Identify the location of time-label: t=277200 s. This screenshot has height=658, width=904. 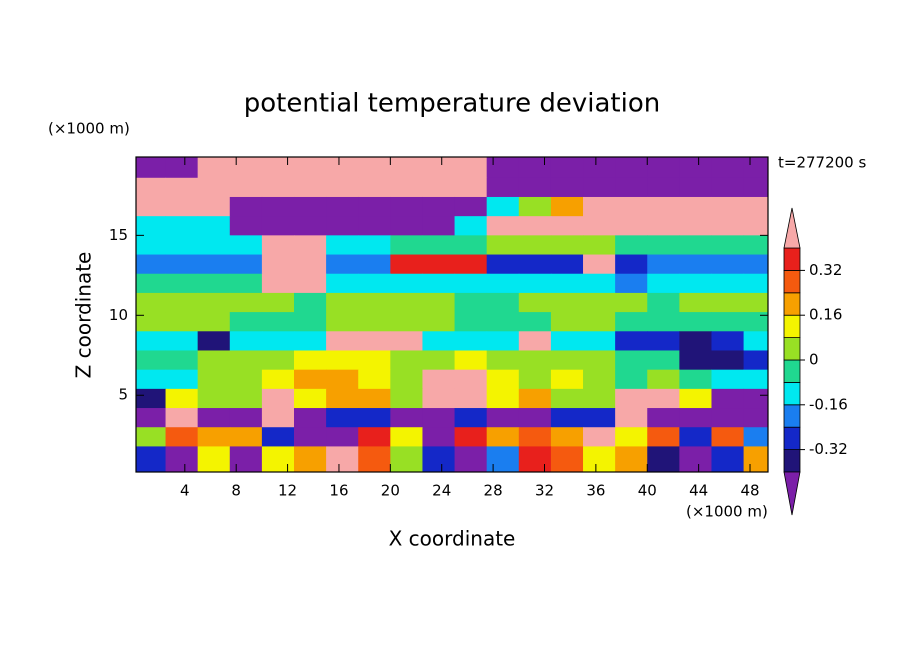
(822, 163).